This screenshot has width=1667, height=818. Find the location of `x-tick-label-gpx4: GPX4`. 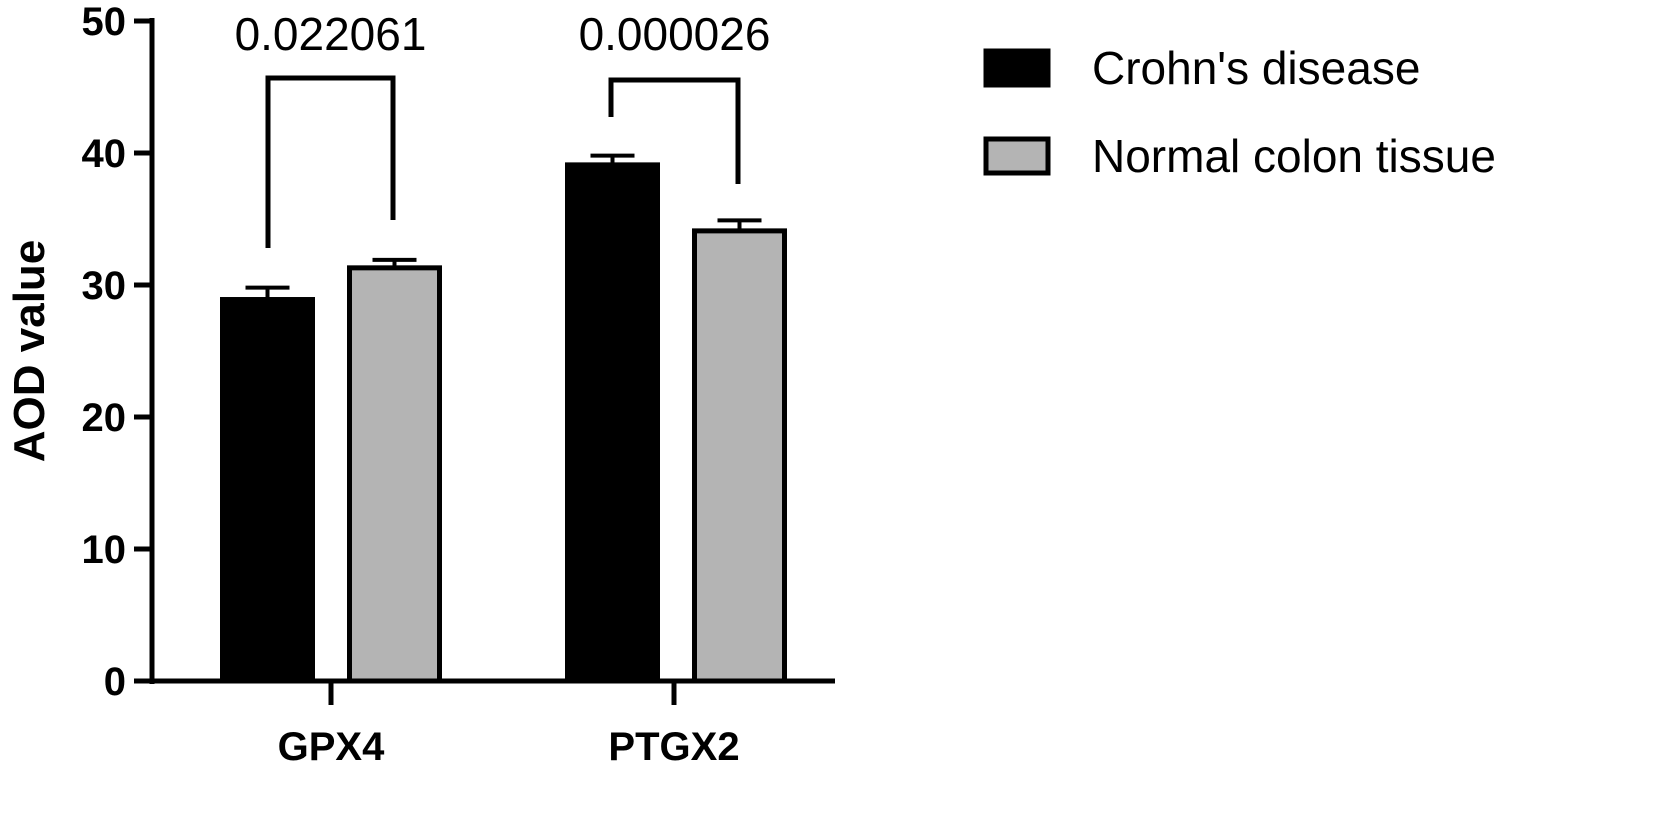

x-tick-label-gpx4: GPX4 is located at coordinates (331, 747).